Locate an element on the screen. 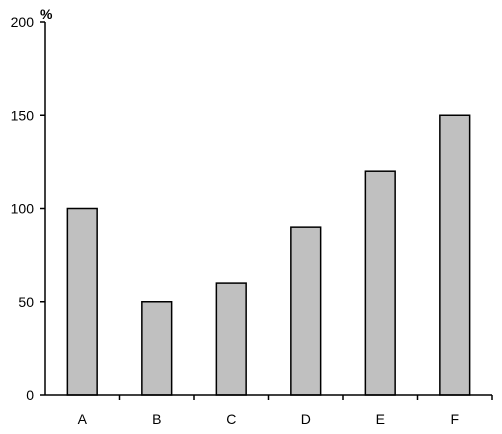 This screenshot has width=502, height=434. y-axis-unit-label: % is located at coordinates (46, 14).